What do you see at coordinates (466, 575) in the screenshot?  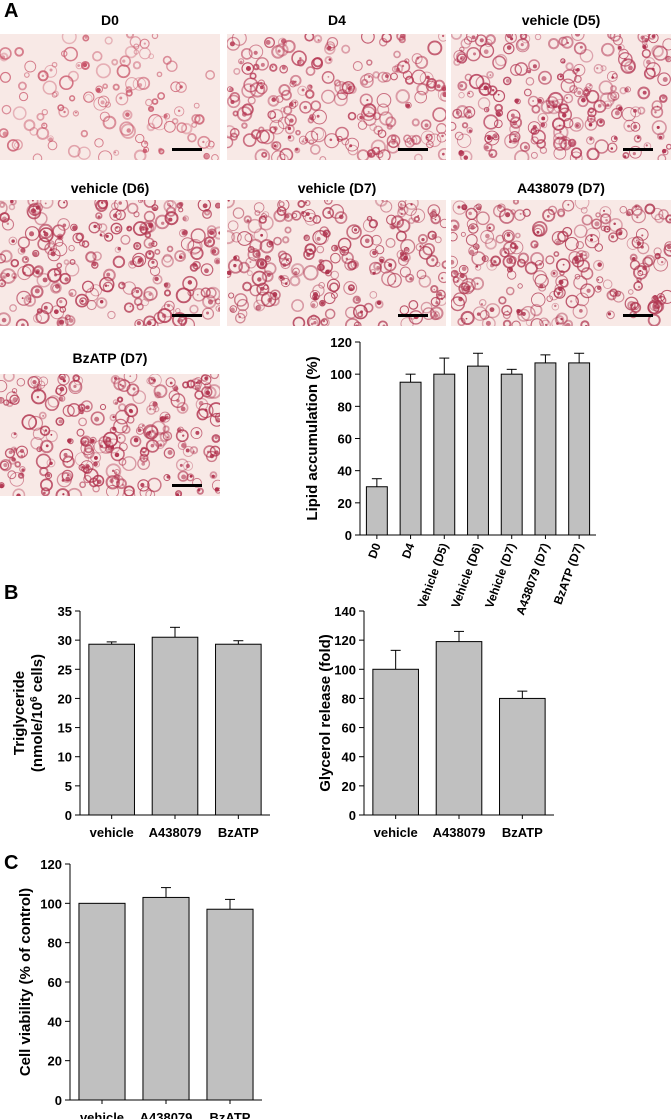 I see `x-tick-label: Vehicle (D6)` at bounding box center [466, 575].